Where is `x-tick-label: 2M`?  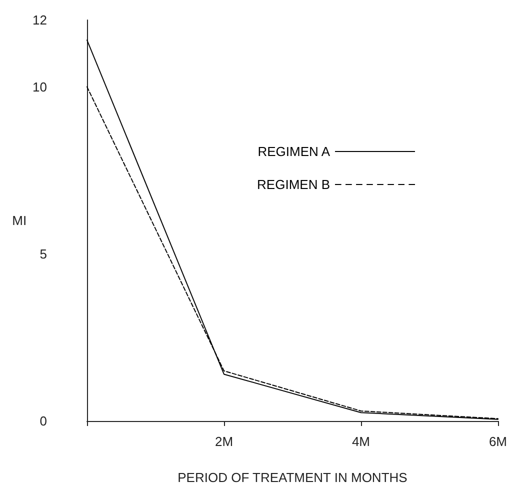
x-tick-label: 2M is located at coordinates (224, 441).